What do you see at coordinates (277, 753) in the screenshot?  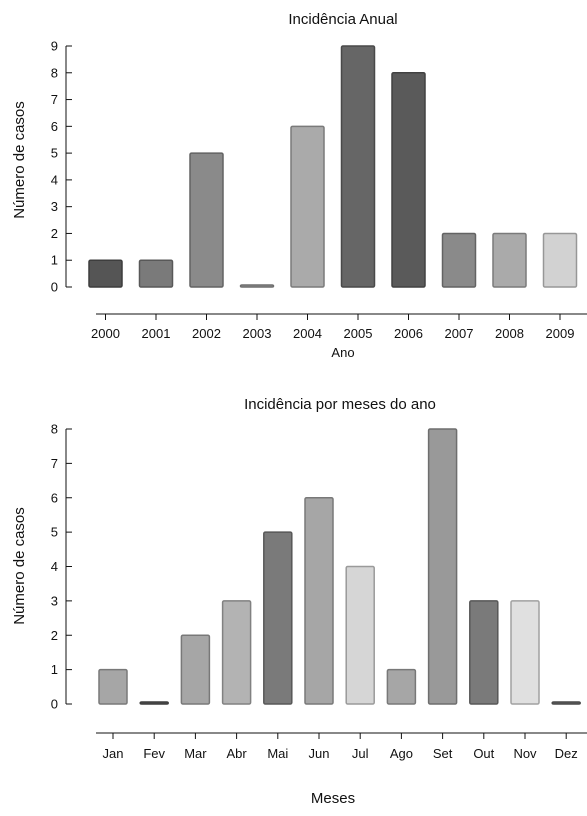 I see `x-tick-label: Mai` at bounding box center [277, 753].